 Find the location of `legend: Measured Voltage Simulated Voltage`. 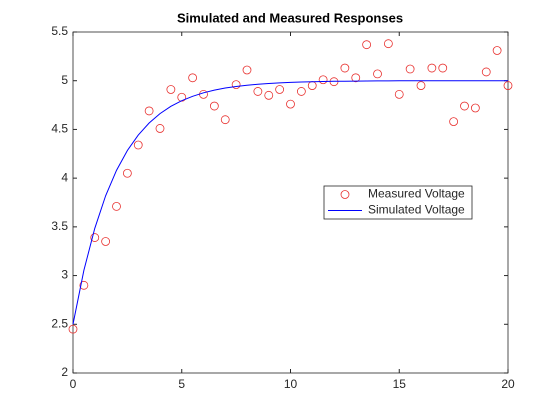

legend: Measured Voltage Simulated Voltage is located at coordinates (398, 202).